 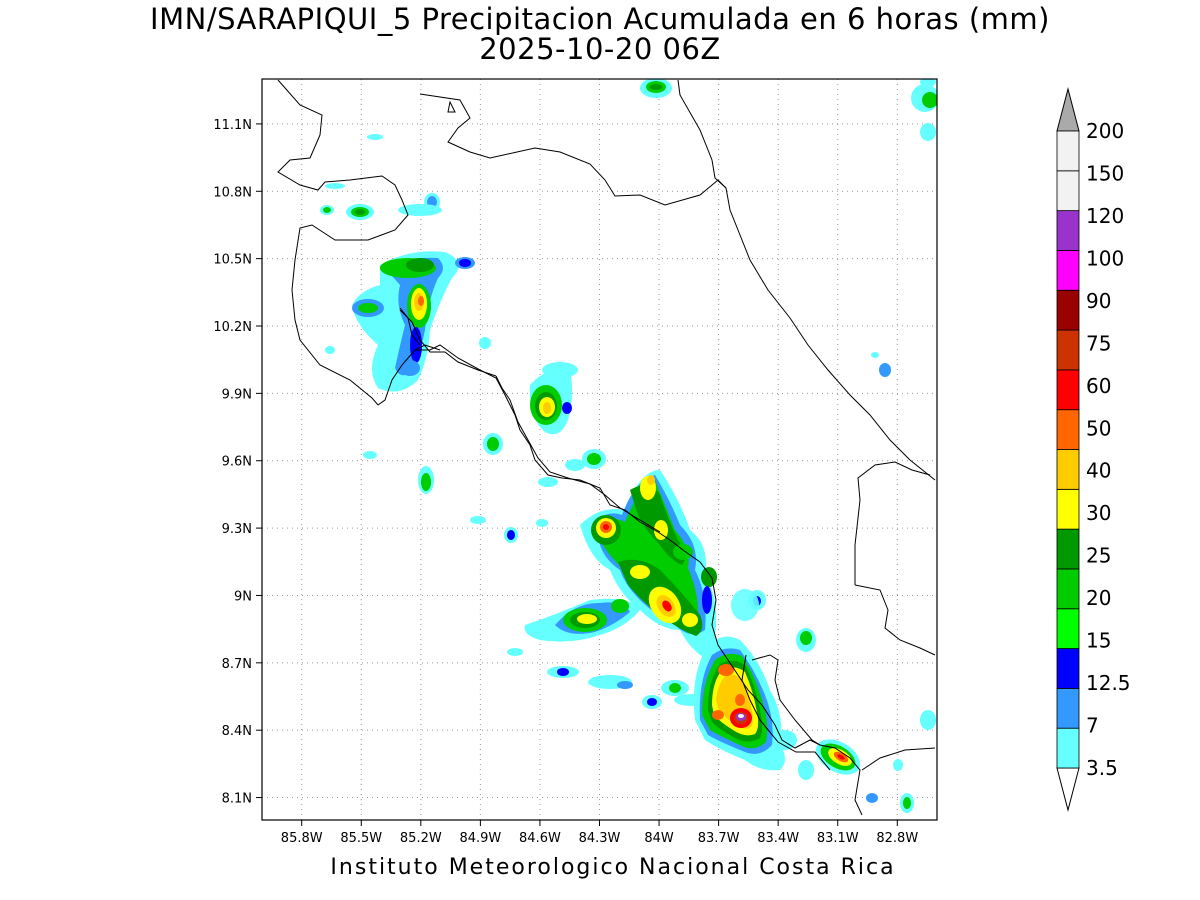 What do you see at coordinates (1105, 258) in the screenshot?
I see `colorbar-label: 100` at bounding box center [1105, 258].